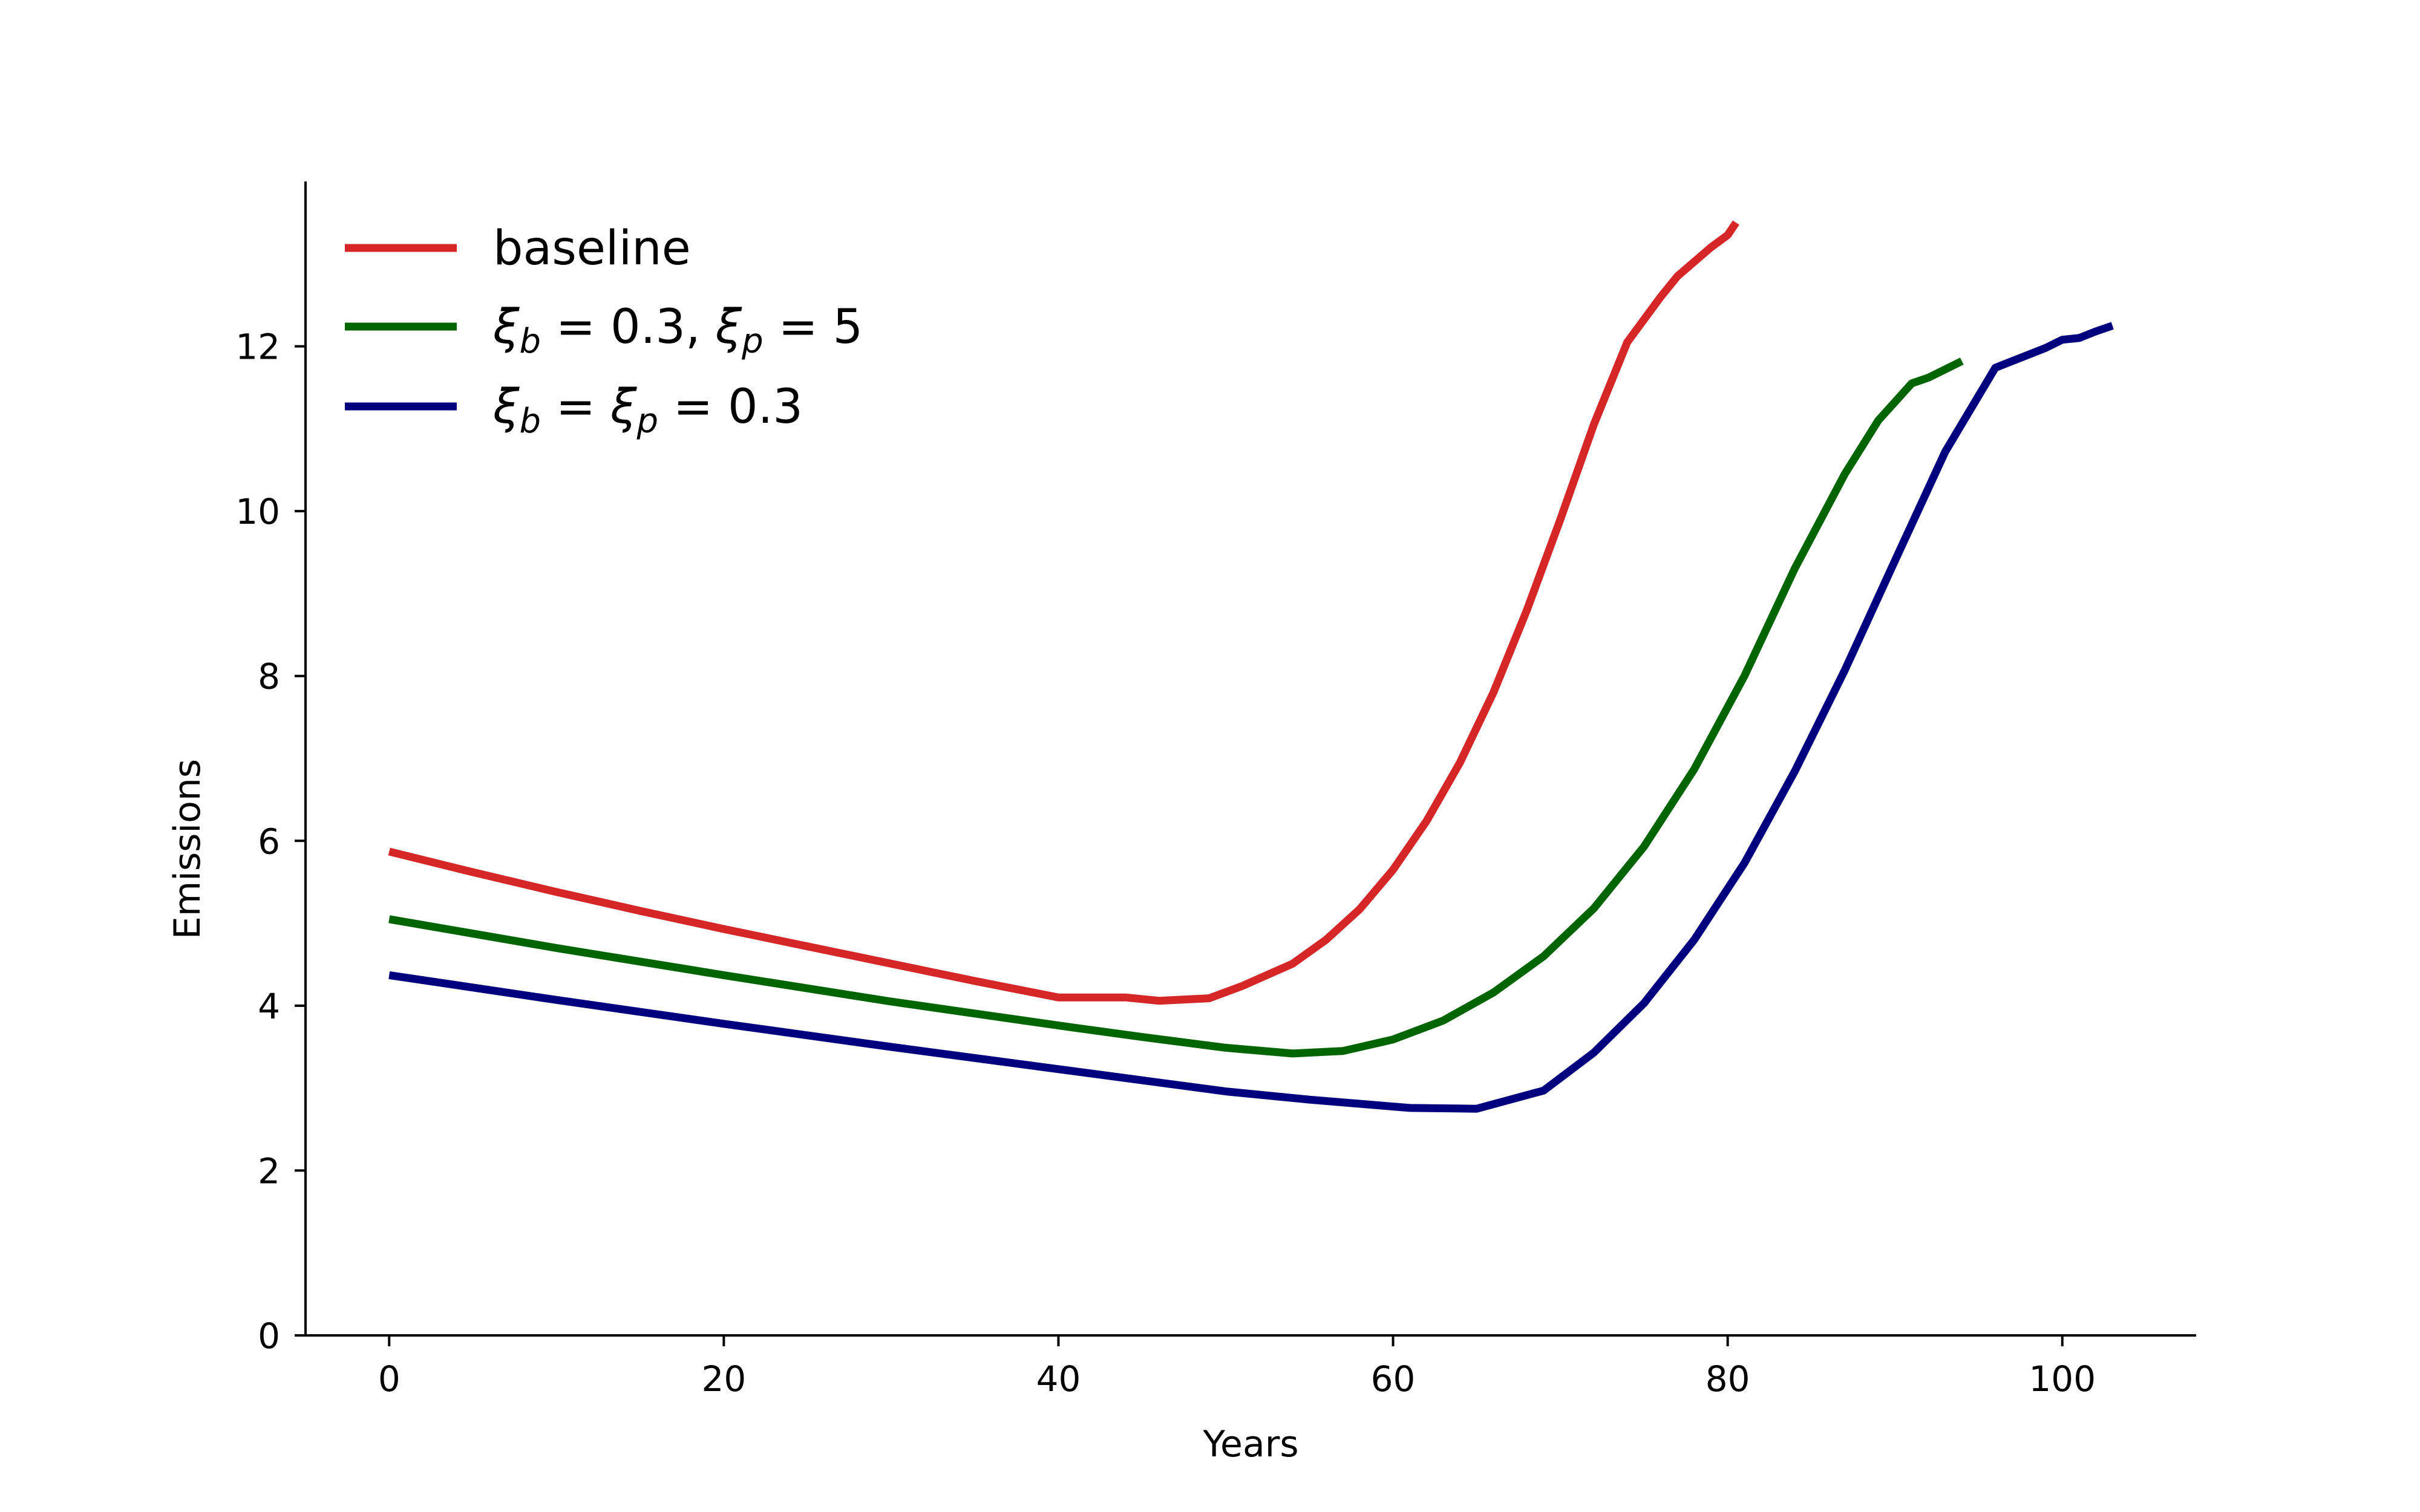  Describe the element at coordinates (1393, 1379) in the screenshot. I see `x-tick-label: 60` at that location.